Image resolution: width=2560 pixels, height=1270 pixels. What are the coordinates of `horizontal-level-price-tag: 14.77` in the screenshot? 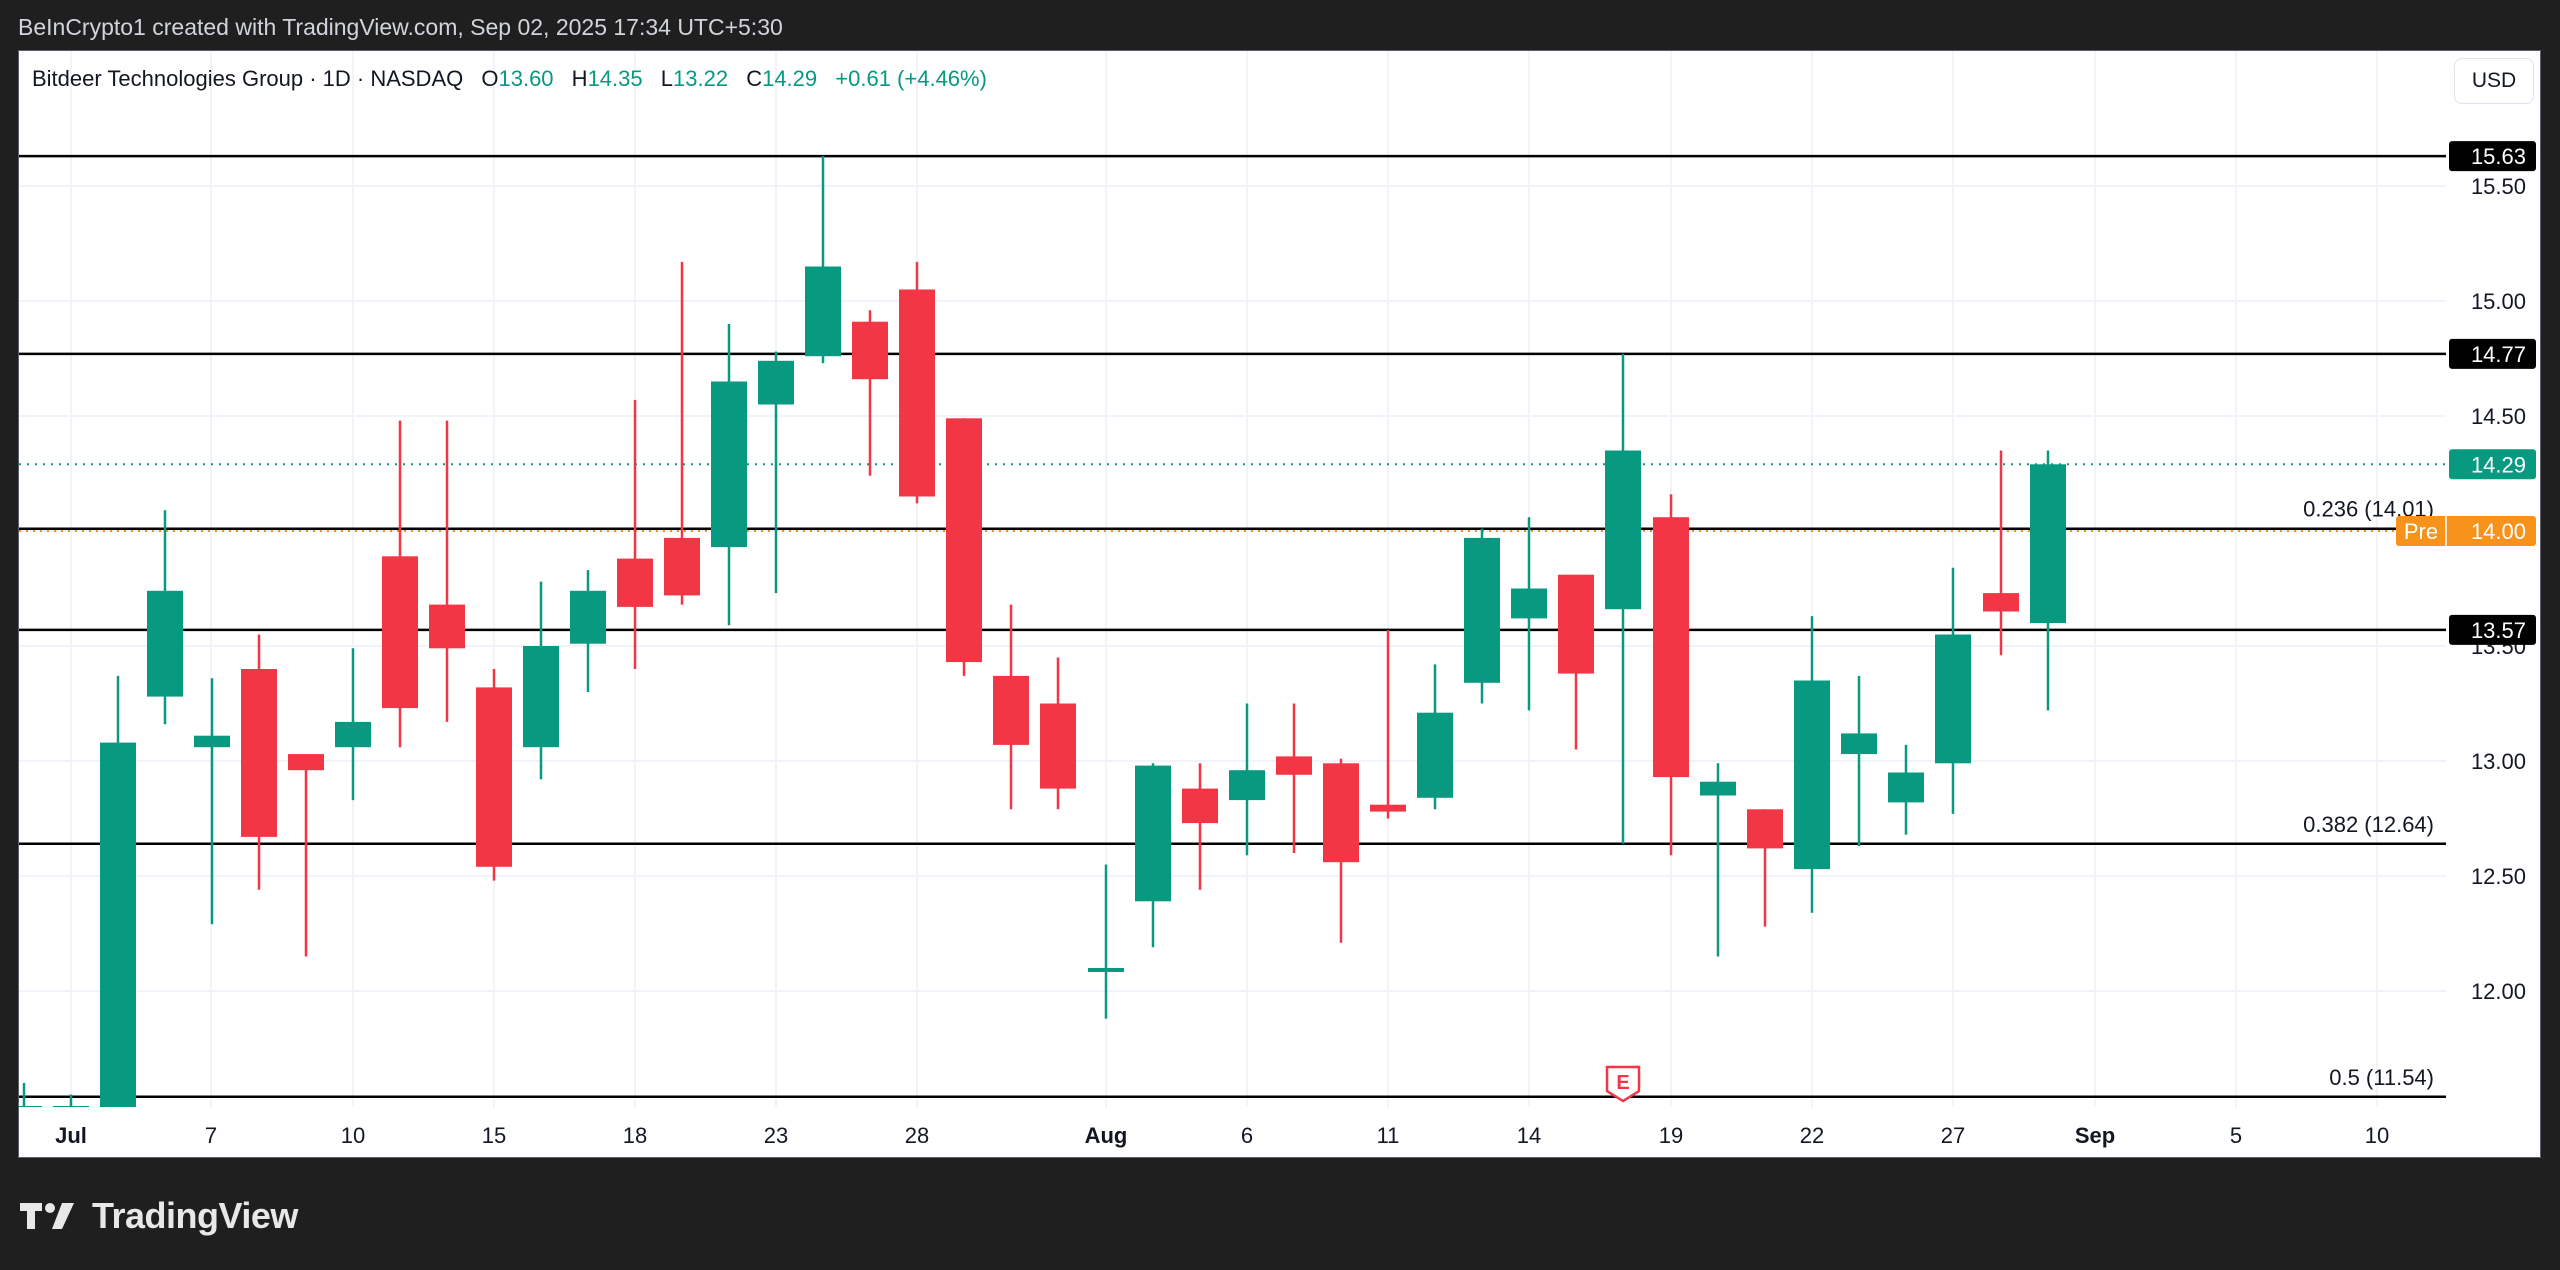 It's located at (2498, 354).